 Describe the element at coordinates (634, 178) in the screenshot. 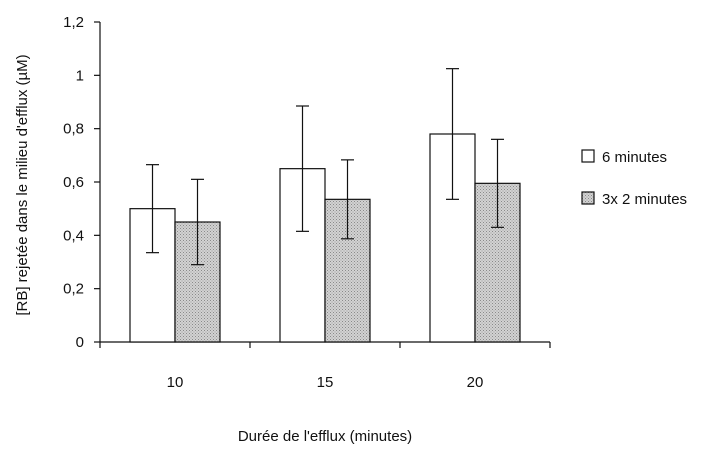

I see `legend: 6 minutes 3x 2 minutes` at that location.